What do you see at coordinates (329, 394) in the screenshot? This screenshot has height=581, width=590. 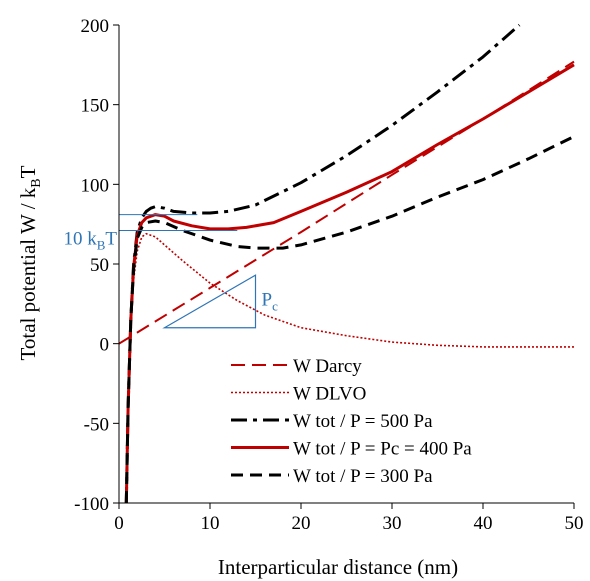 I see `legend-label-dlvo: W DLVO` at bounding box center [329, 394].